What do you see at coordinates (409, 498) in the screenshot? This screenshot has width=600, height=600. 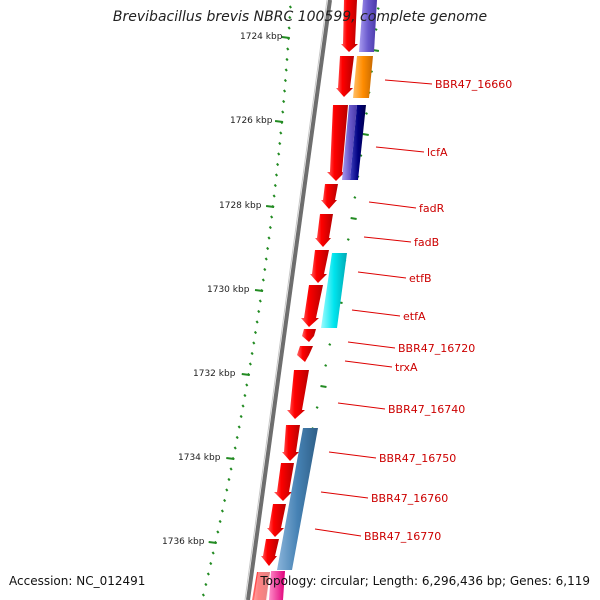 I see `gene-label: BBR47_16760` at bounding box center [409, 498].